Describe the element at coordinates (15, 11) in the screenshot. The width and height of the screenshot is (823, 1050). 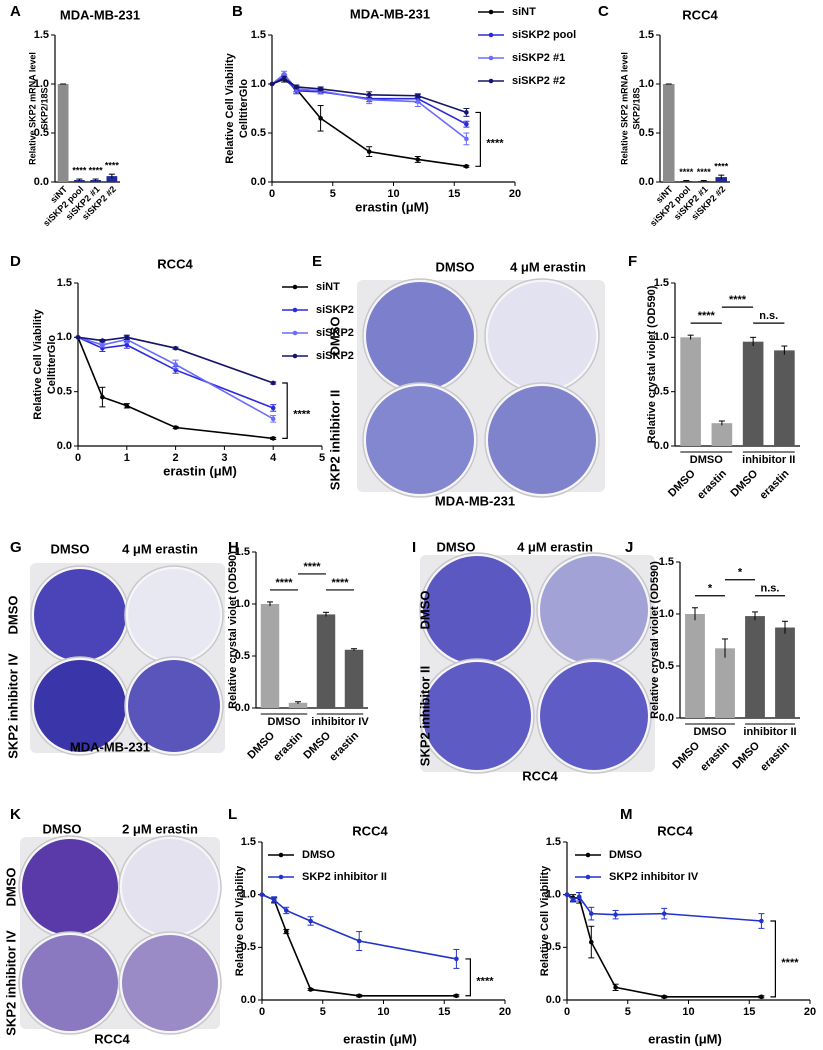
I see `panel-letter: A` at that location.